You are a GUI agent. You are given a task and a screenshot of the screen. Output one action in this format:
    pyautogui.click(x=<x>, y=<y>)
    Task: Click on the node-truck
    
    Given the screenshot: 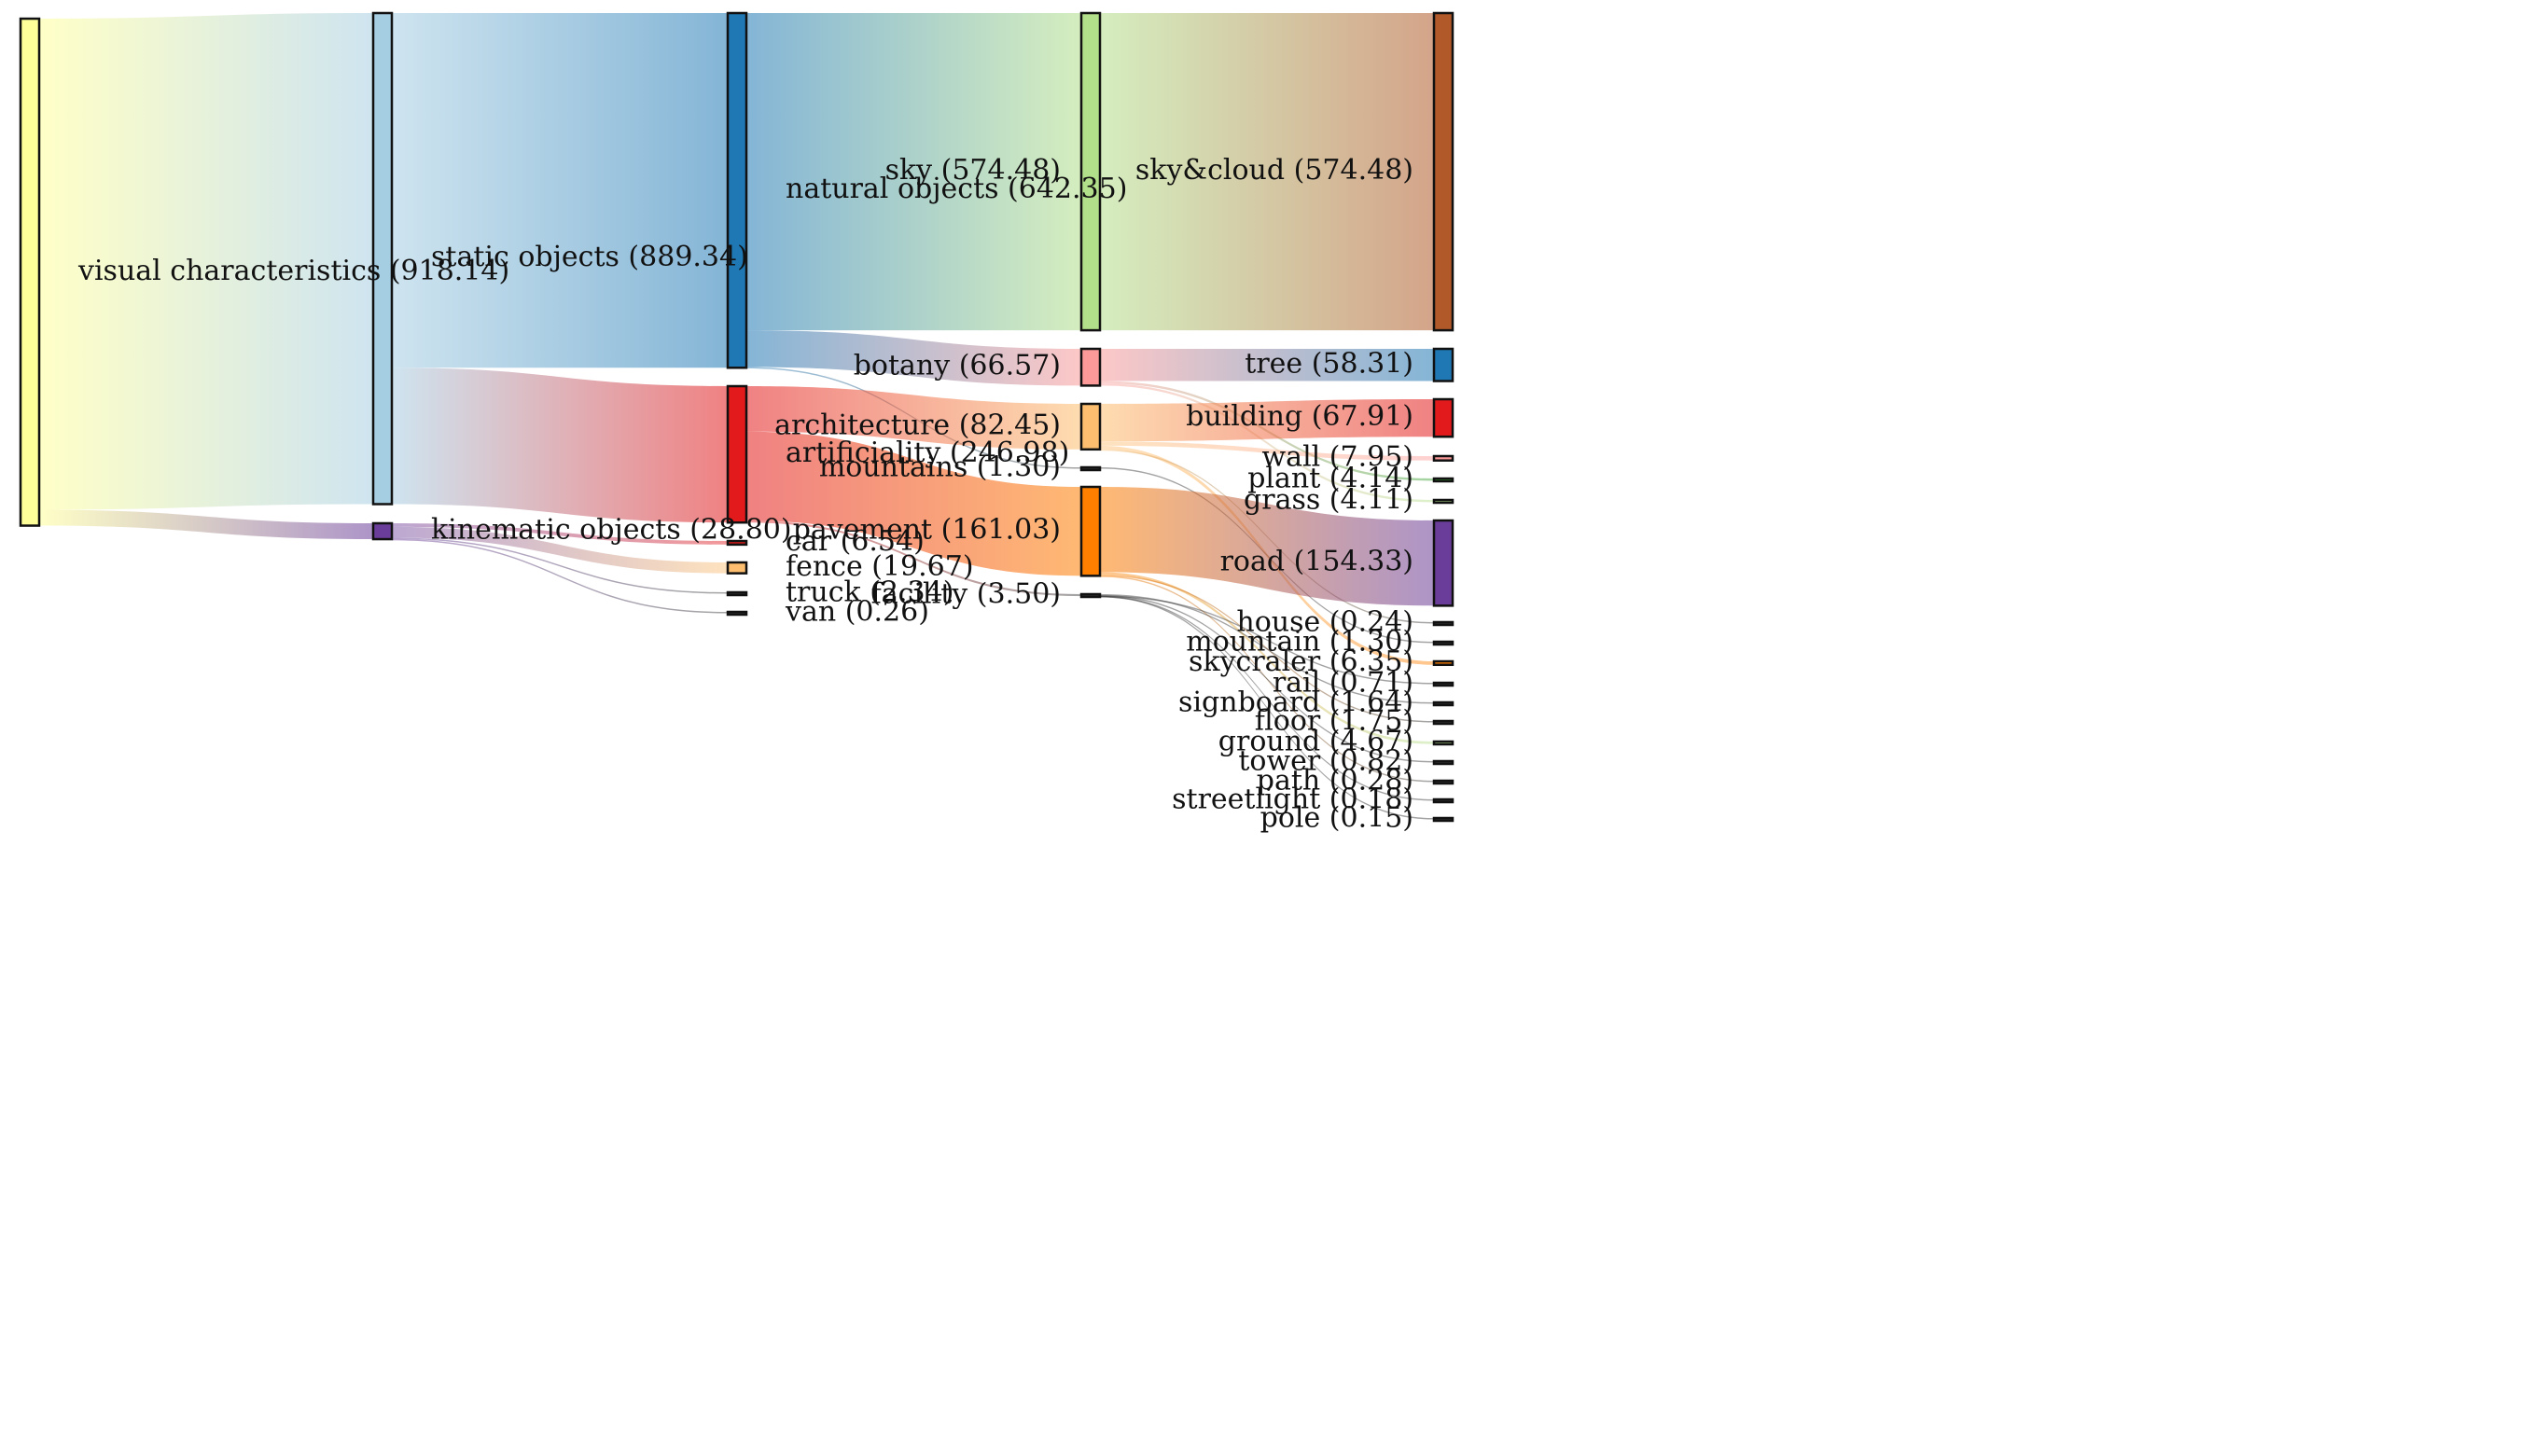 What is the action you would take?
    pyautogui.click(x=737, y=593)
    